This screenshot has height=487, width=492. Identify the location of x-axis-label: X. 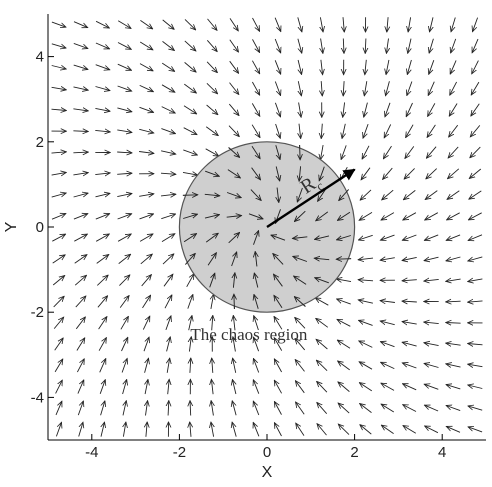
(267, 472).